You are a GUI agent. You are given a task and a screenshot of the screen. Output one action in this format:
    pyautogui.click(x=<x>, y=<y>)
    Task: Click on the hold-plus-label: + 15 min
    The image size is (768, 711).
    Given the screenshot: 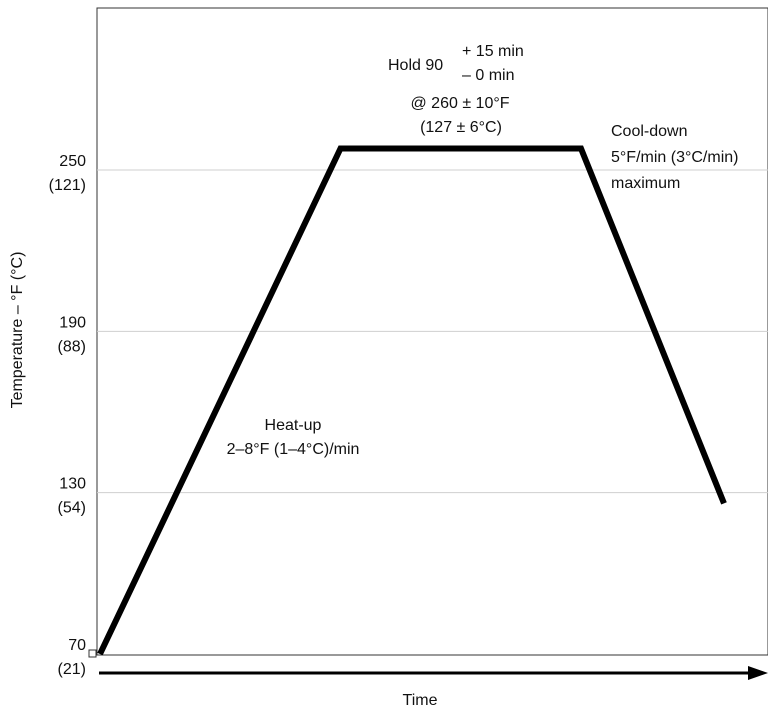 What is the action you would take?
    pyautogui.click(x=493, y=51)
    